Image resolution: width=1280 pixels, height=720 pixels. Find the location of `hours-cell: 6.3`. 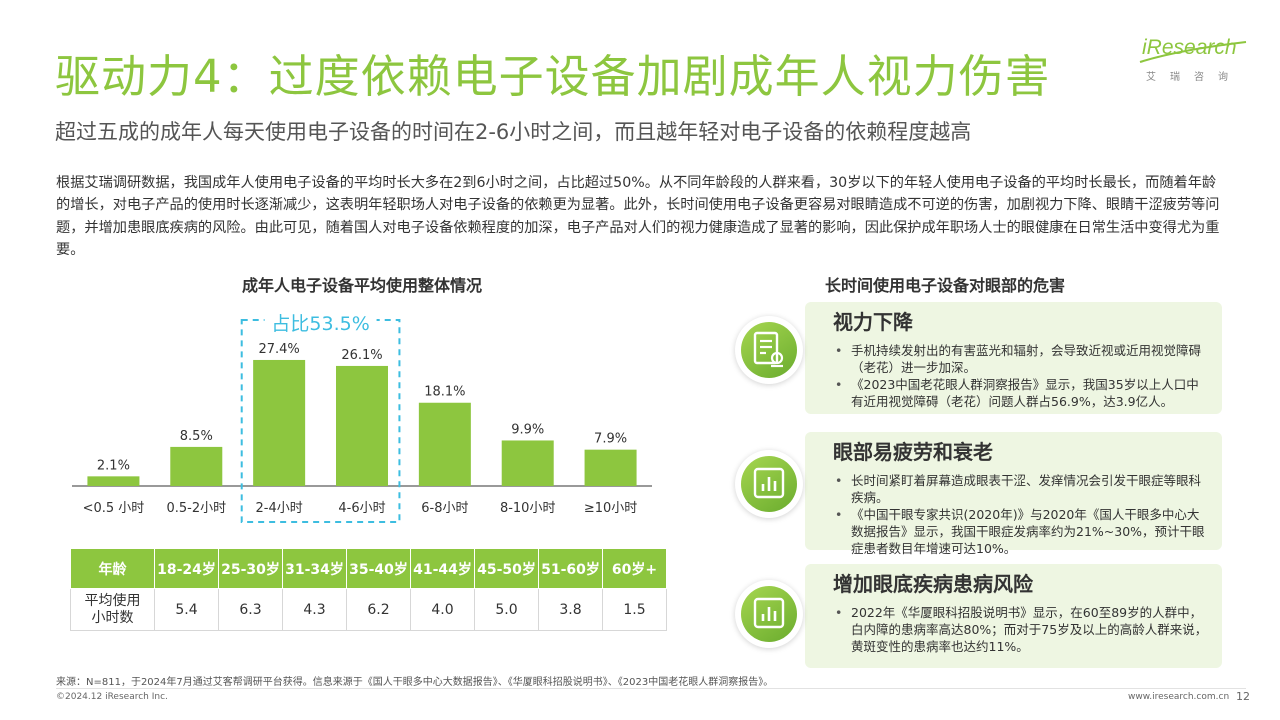

hours-cell: 6.3 is located at coordinates (250, 609).